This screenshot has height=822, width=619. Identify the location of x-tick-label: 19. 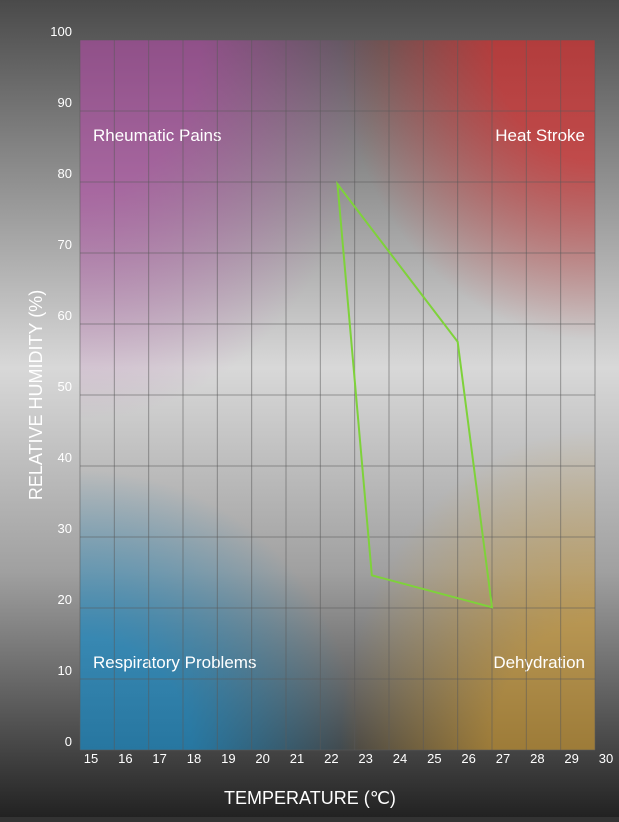
(228, 758).